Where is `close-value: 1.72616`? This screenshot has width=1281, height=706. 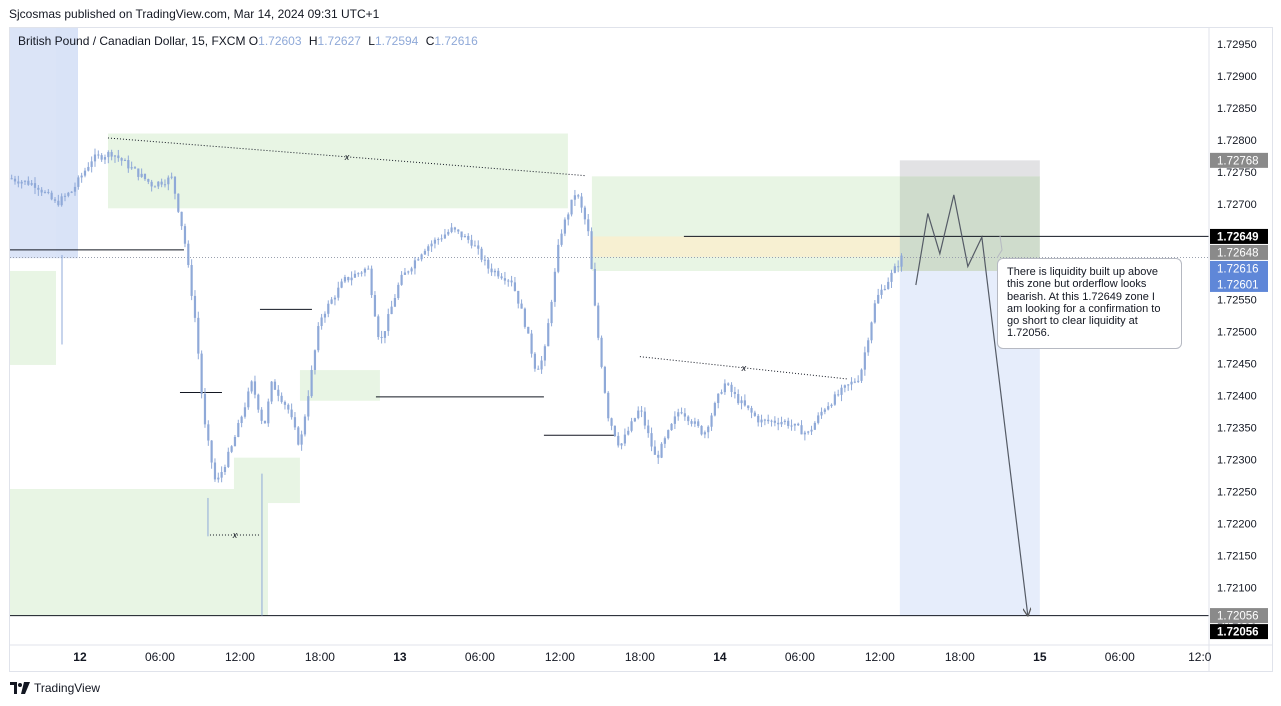 close-value: 1.72616 is located at coordinates (456, 41).